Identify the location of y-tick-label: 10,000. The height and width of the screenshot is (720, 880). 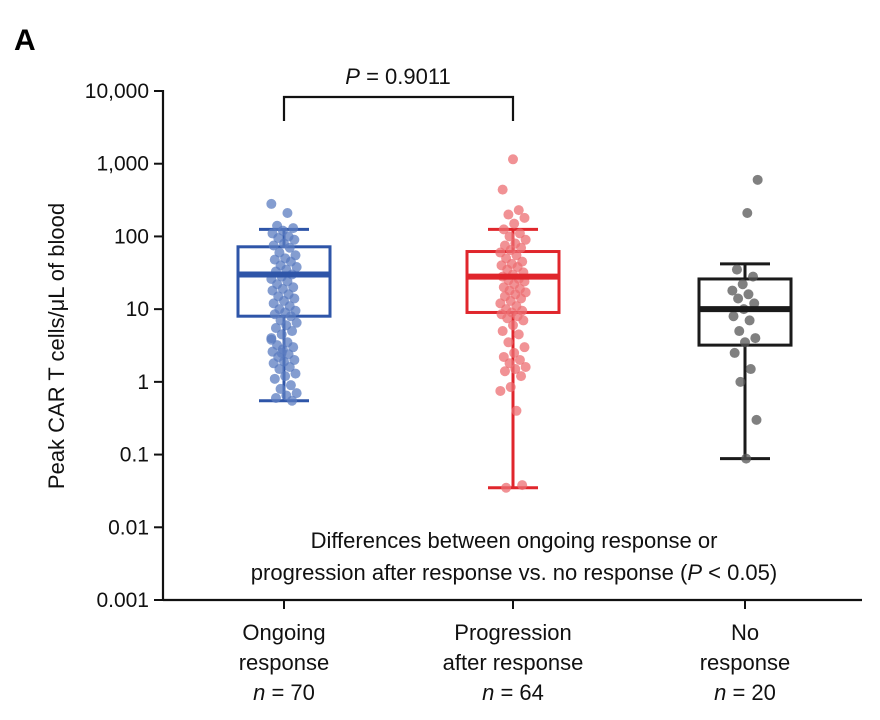
(117, 91).